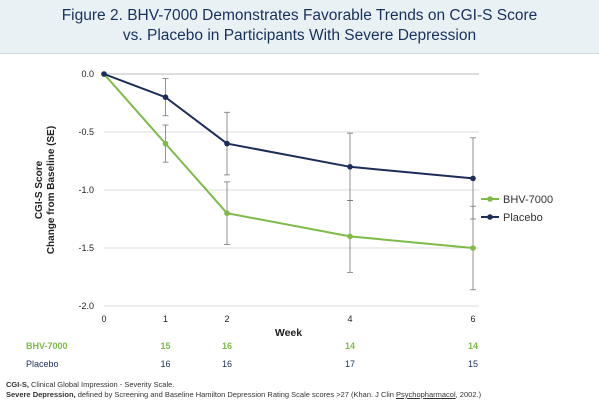 The height and width of the screenshot is (403, 599). I want to click on x-axis-title: Week, so click(288, 333).